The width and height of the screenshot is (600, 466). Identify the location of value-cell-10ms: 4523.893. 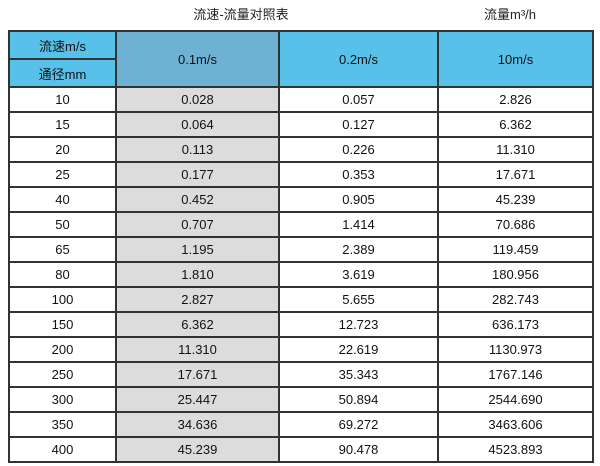
(515, 449).